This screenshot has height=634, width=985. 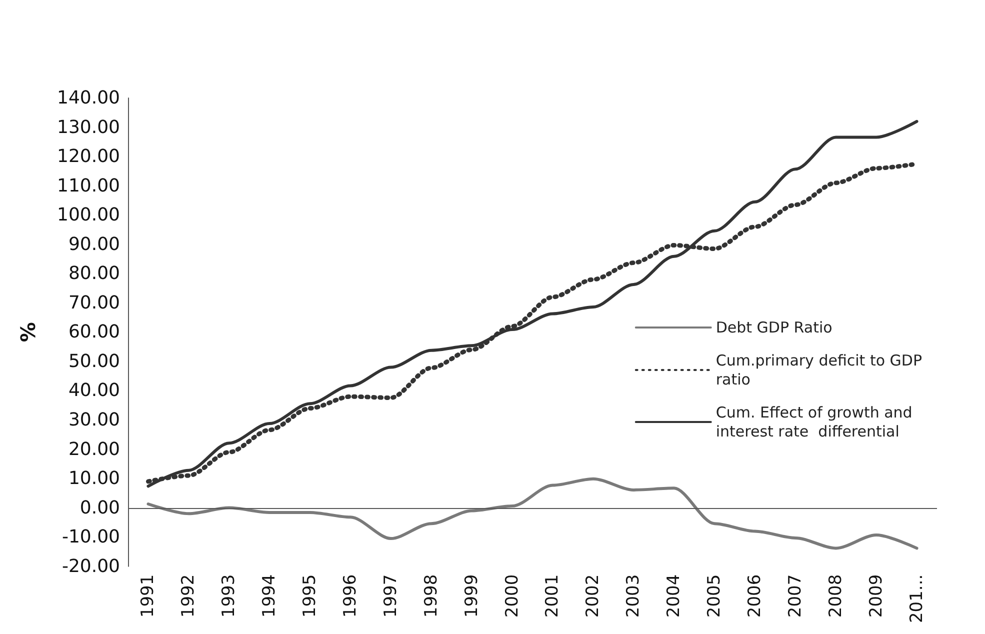 I want to click on y-tick-label: -10.00, so click(x=91, y=537).